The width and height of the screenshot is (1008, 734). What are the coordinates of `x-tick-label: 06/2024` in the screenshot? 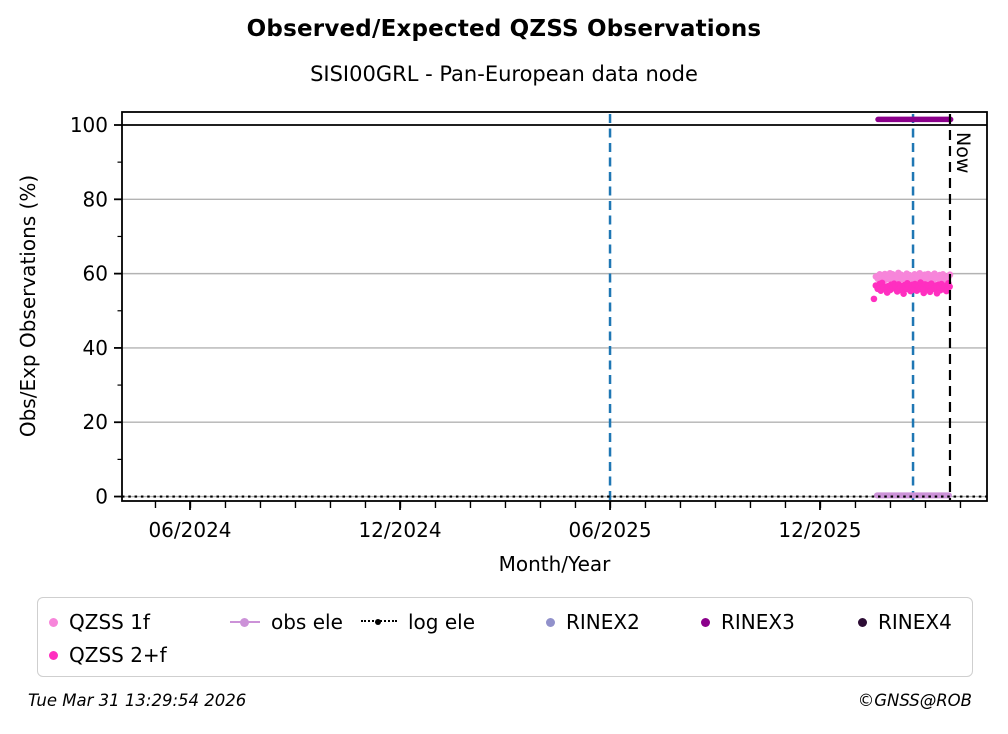 It's located at (189, 530).